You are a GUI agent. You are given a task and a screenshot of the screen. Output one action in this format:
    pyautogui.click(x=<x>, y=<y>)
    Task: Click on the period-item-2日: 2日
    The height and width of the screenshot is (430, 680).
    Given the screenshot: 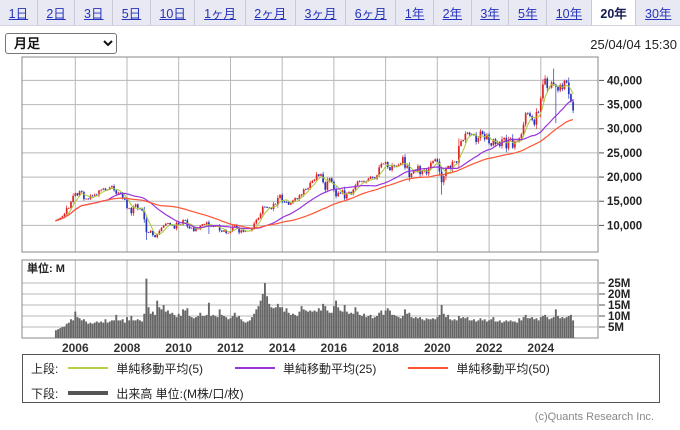 What is the action you would take?
    pyautogui.click(x=57, y=12)
    